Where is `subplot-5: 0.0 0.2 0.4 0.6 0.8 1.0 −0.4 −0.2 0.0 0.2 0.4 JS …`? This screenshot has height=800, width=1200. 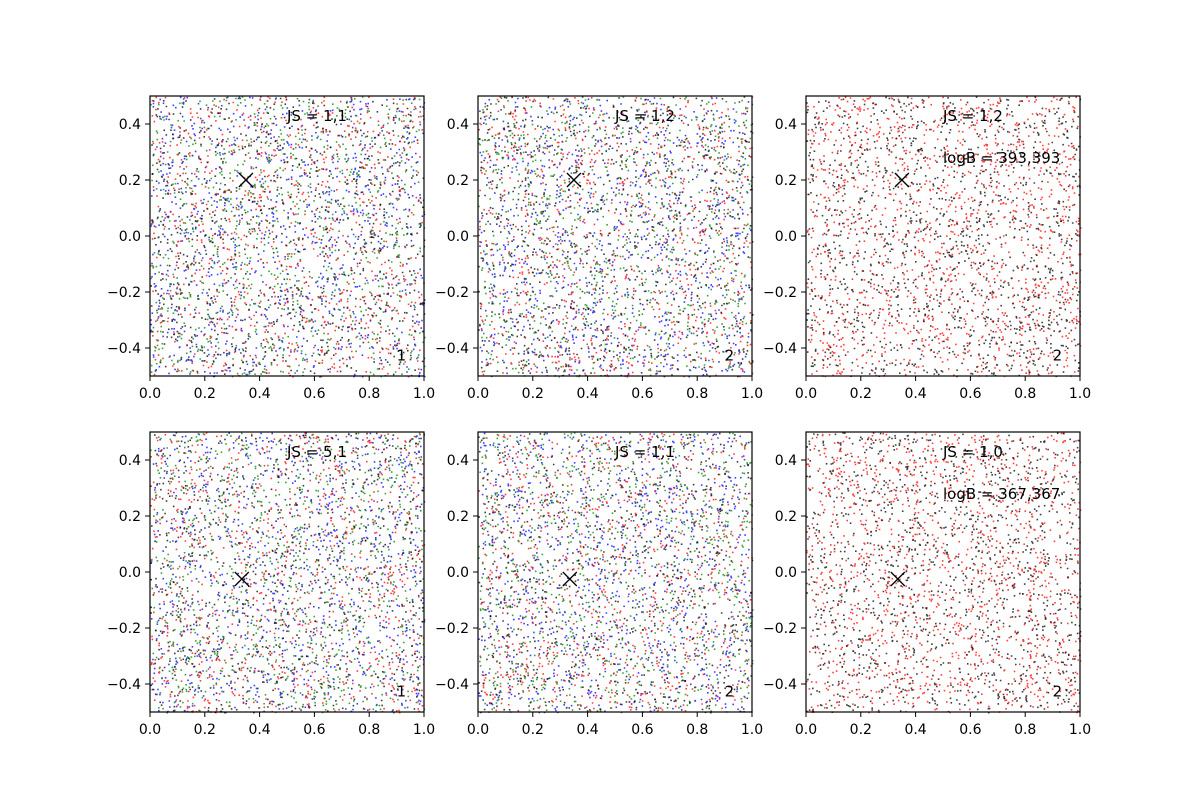
subplot-5: 0.0 0.2 0.4 0.6 0.8 1.0 −0.4 −0.2 0.0 0.2 0.4 JS … is located at coordinates (599, 584).